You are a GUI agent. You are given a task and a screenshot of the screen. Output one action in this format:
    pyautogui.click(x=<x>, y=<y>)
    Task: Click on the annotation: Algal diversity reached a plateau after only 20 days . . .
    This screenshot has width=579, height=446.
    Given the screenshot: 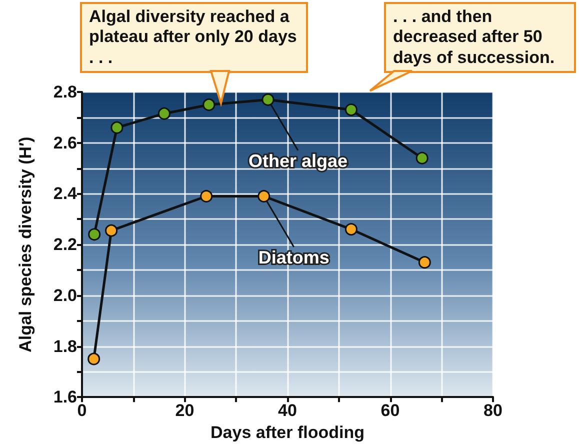 What is the action you would take?
    pyautogui.click(x=194, y=38)
    